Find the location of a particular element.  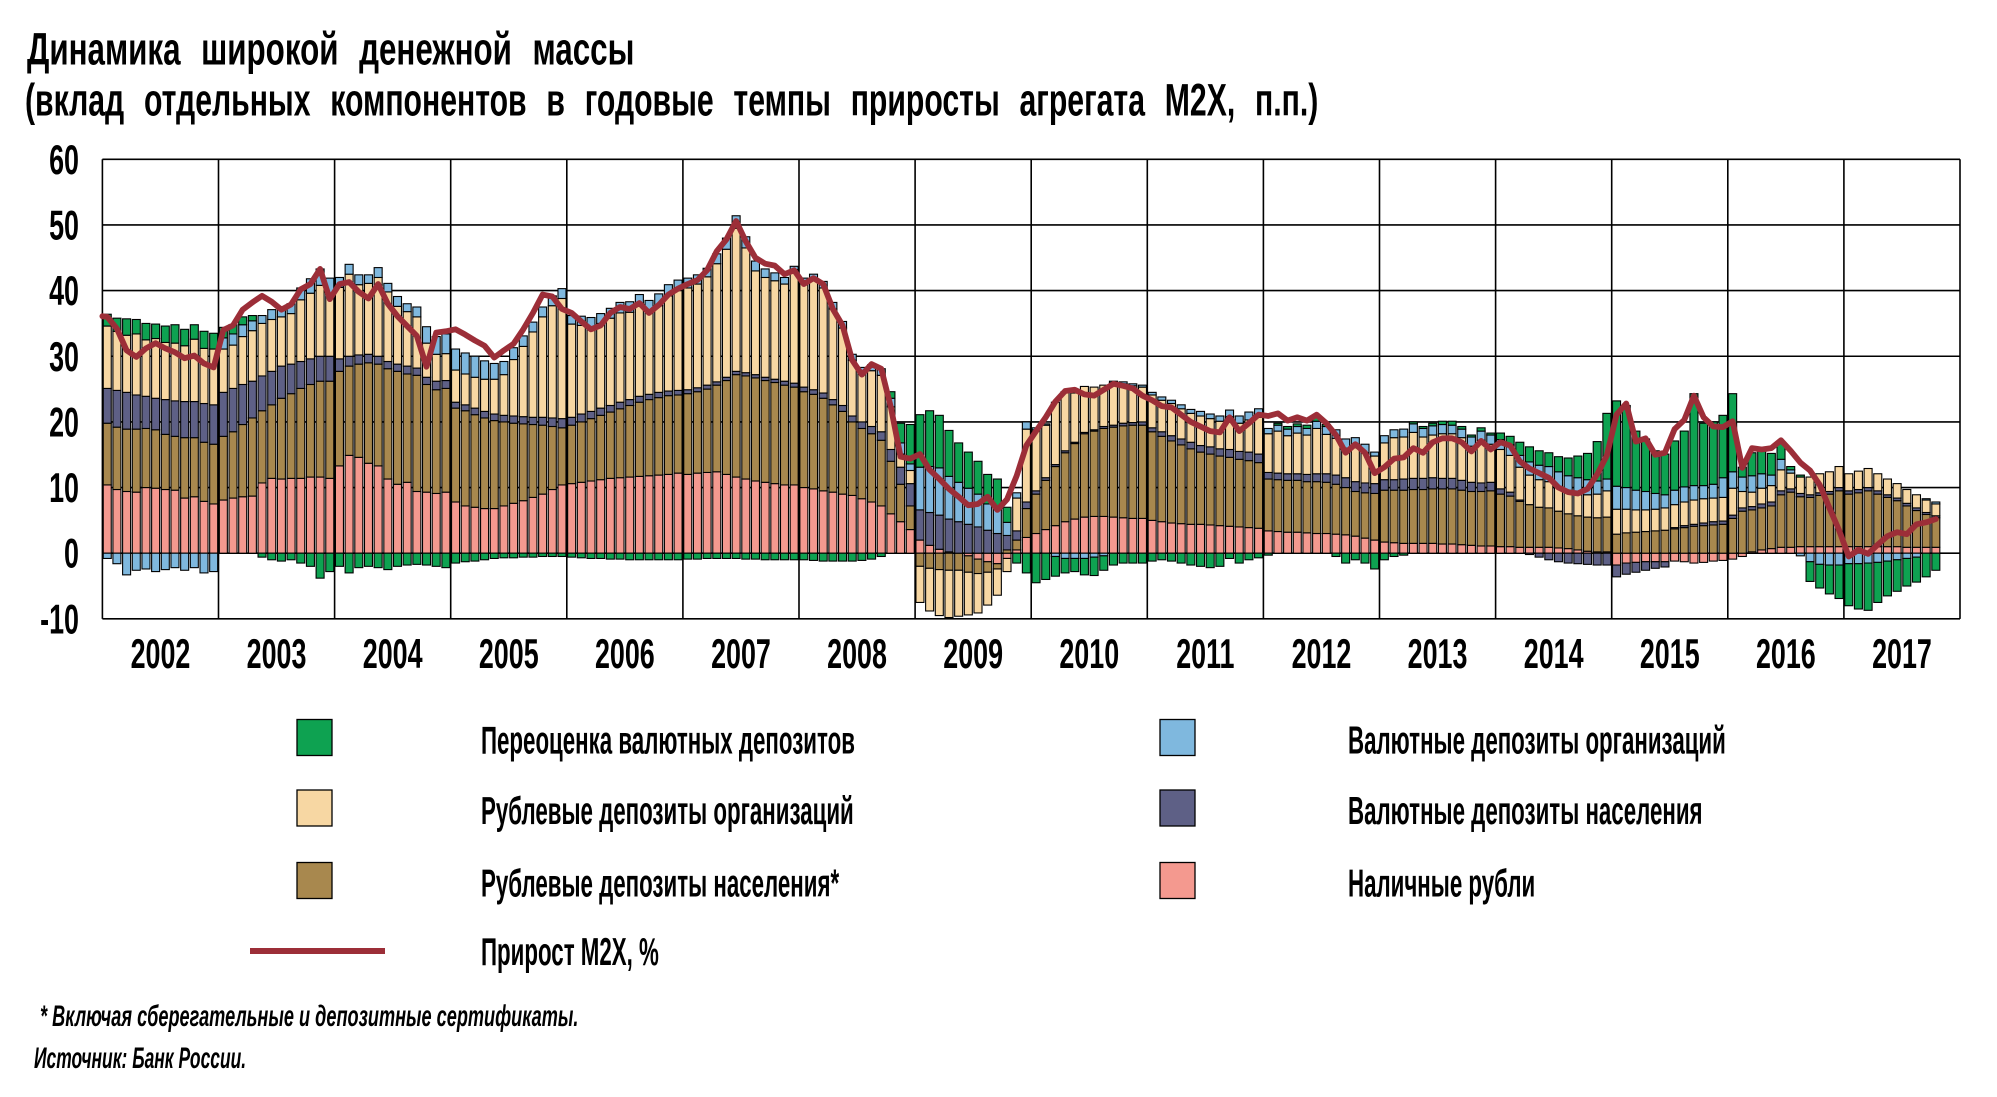

svg-text: 2014 is located at coordinates (1554, 654).